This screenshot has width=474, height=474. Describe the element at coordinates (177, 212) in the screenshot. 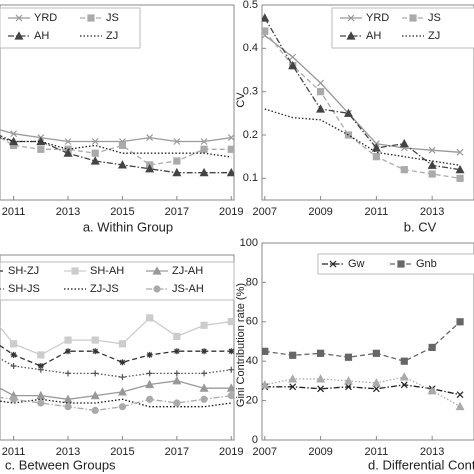

I see `x-tick-label: 2017` at that location.